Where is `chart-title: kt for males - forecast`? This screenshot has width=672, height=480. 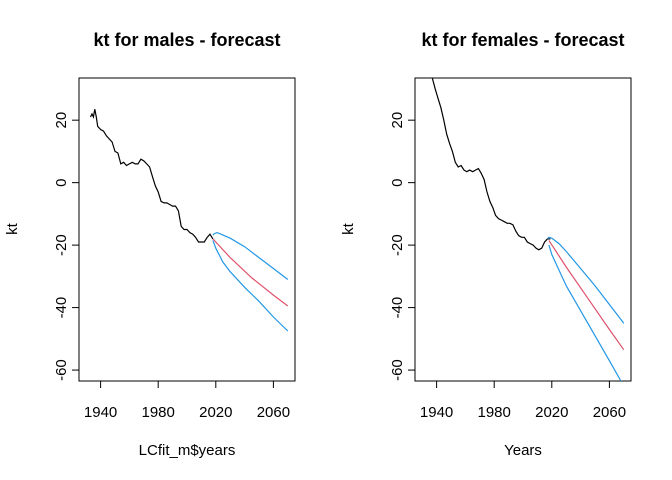
chart-title: kt for males - forecast is located at coordinates (186, 40).